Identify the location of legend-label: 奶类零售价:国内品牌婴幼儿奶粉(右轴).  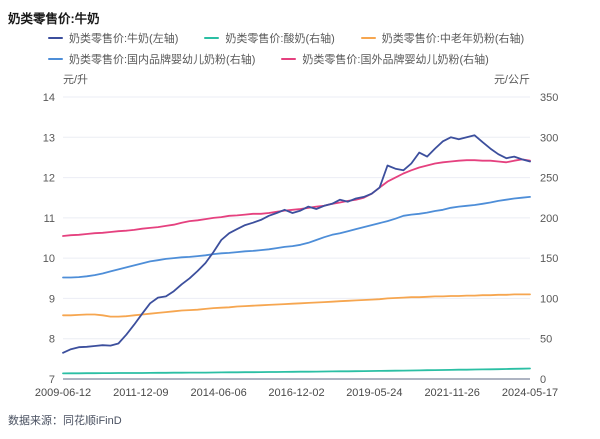
(162, 60).